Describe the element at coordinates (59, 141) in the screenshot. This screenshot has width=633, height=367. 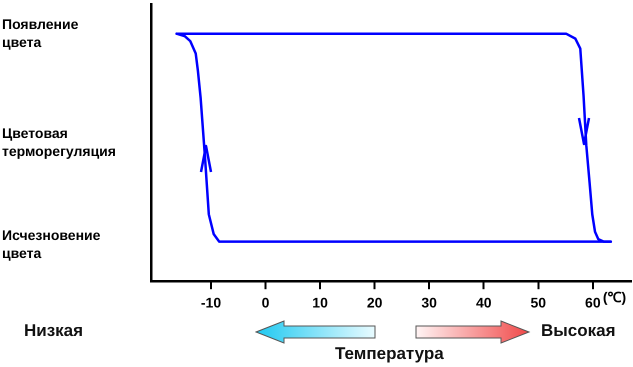
I see `text: Цветовая терморегуляция` at that location.